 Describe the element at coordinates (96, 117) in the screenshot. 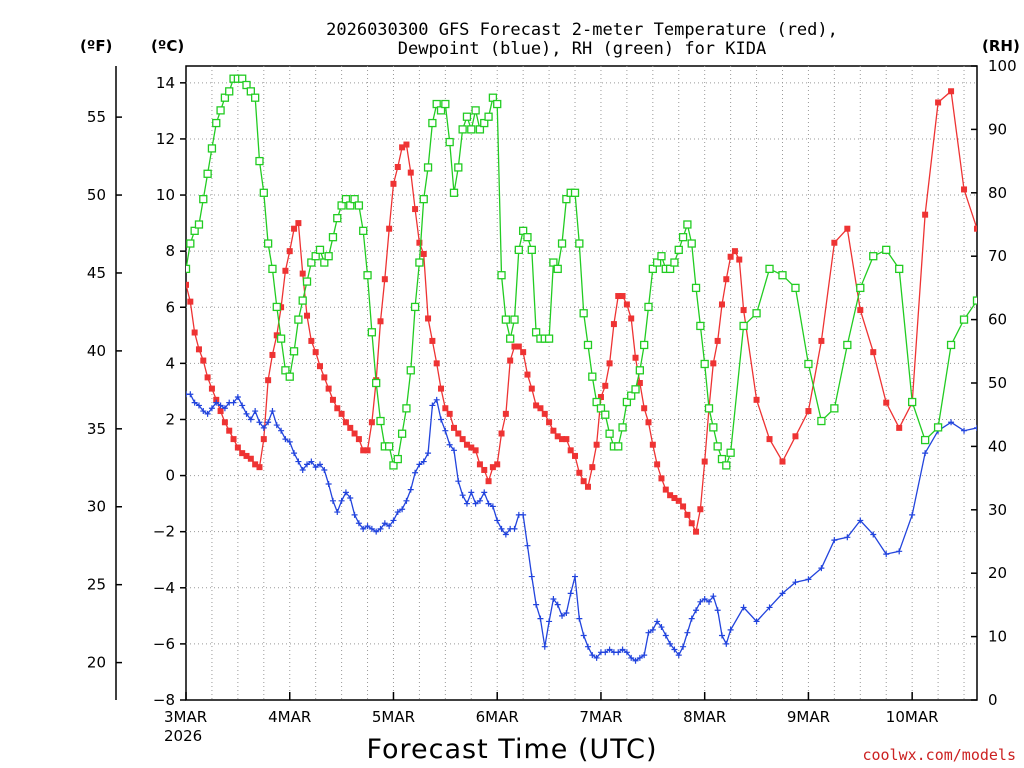

I see `fahrenheit-tick-label: 55` at that location.